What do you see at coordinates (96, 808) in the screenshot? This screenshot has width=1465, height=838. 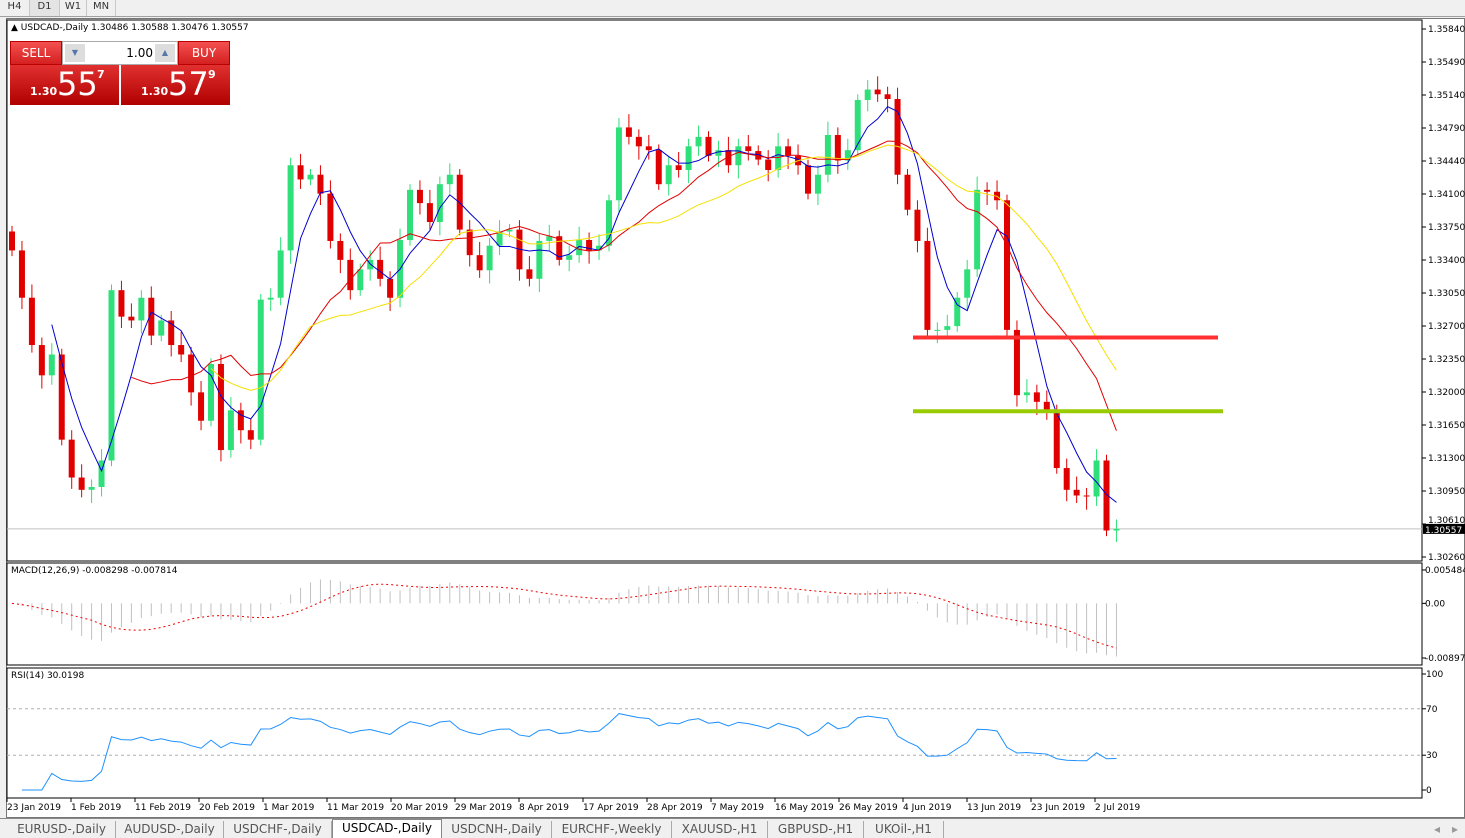 I see `date-axis-label: 1 Feb 2019` at bounding box center [96, 808].